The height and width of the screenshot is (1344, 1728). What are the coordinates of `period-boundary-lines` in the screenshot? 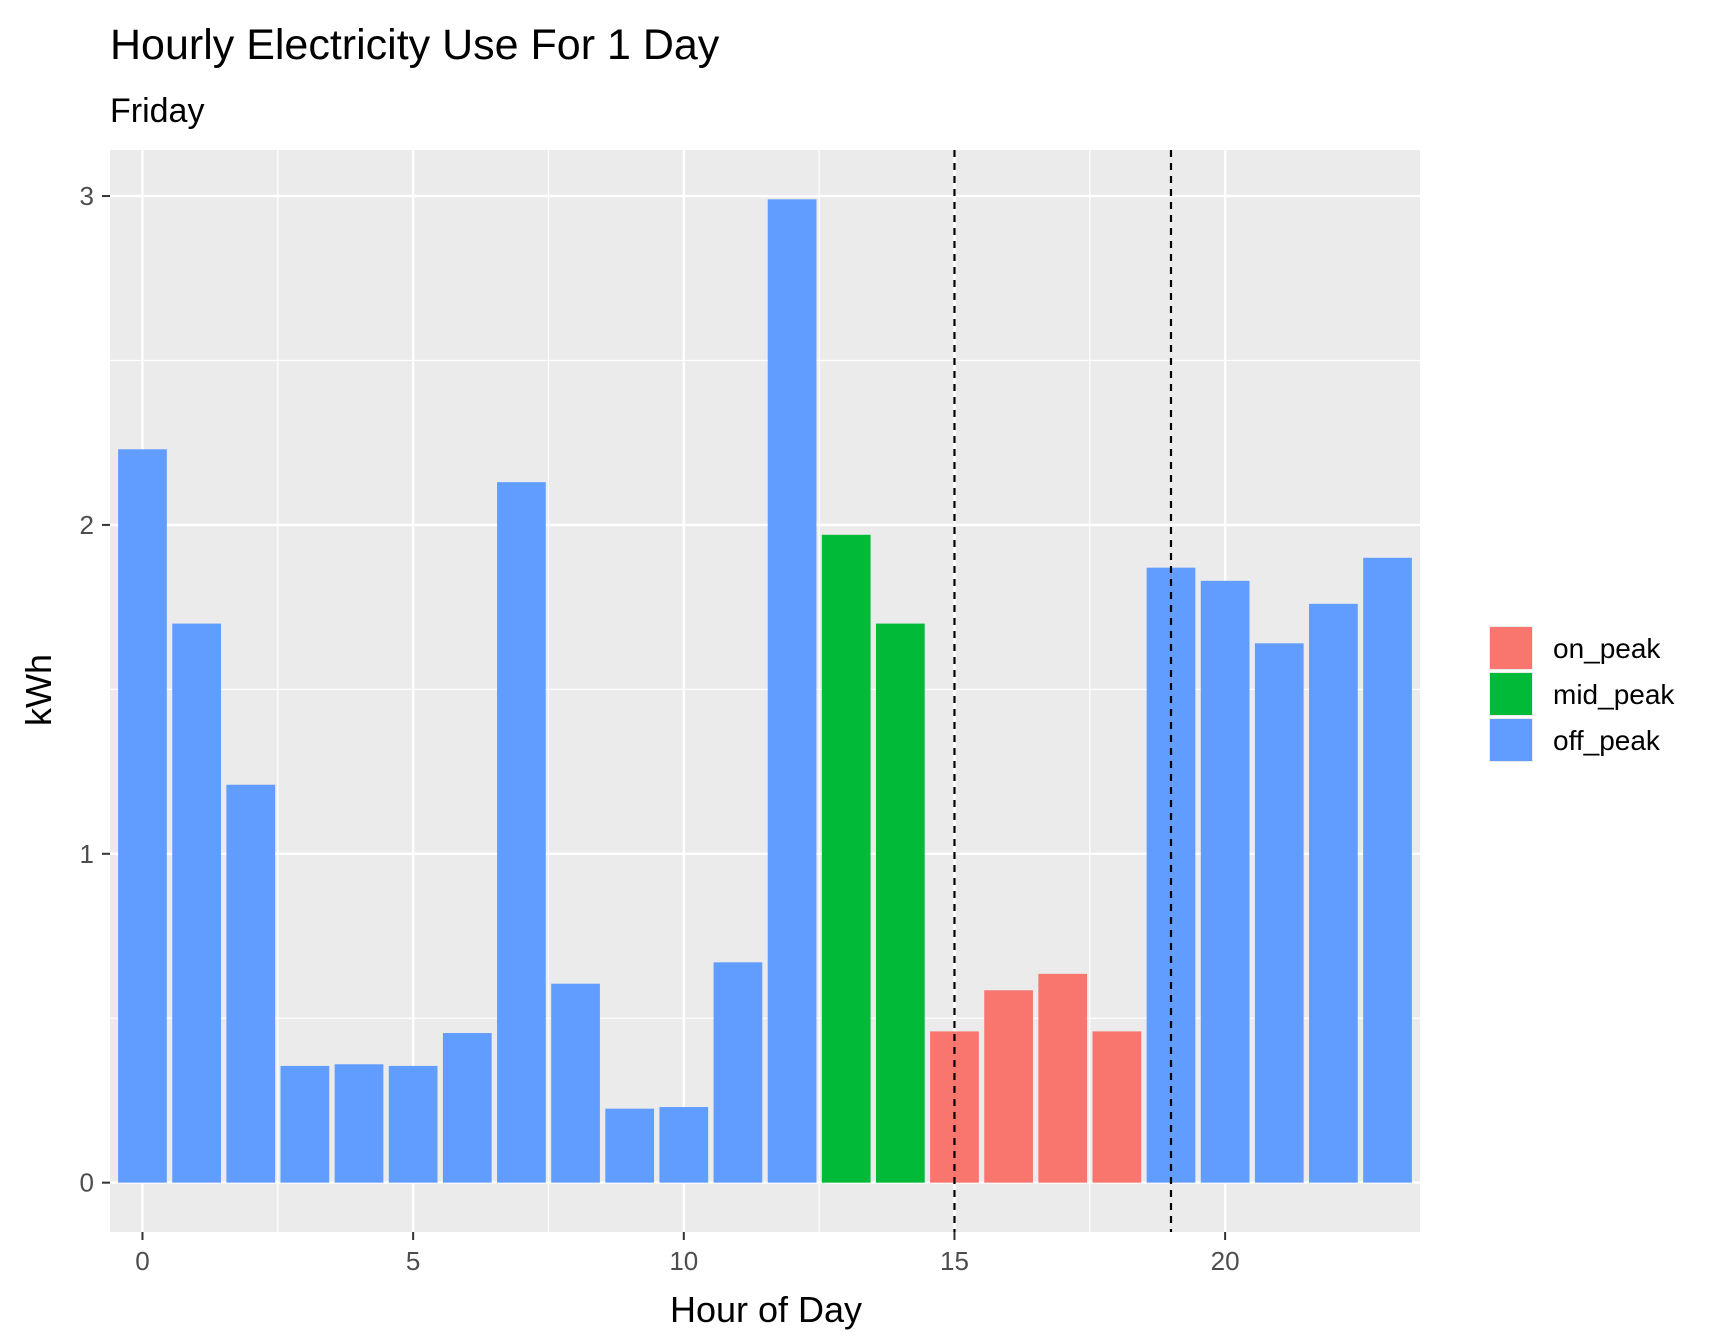 It's located at (1063, 691).